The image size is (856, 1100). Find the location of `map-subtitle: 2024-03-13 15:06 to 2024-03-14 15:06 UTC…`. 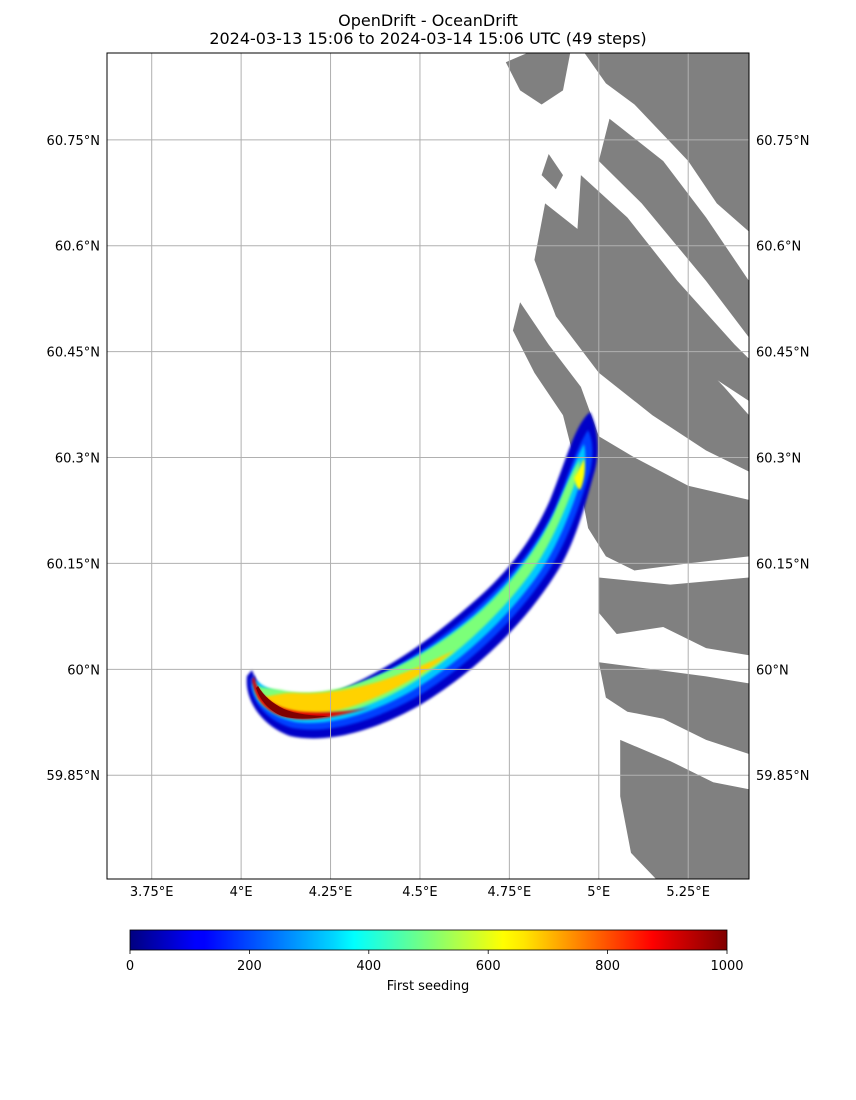

map-subtitle: 2024-03-13 15:06 to 2024-03-14 15:06 UTC… is located at coordinates (428, 38).